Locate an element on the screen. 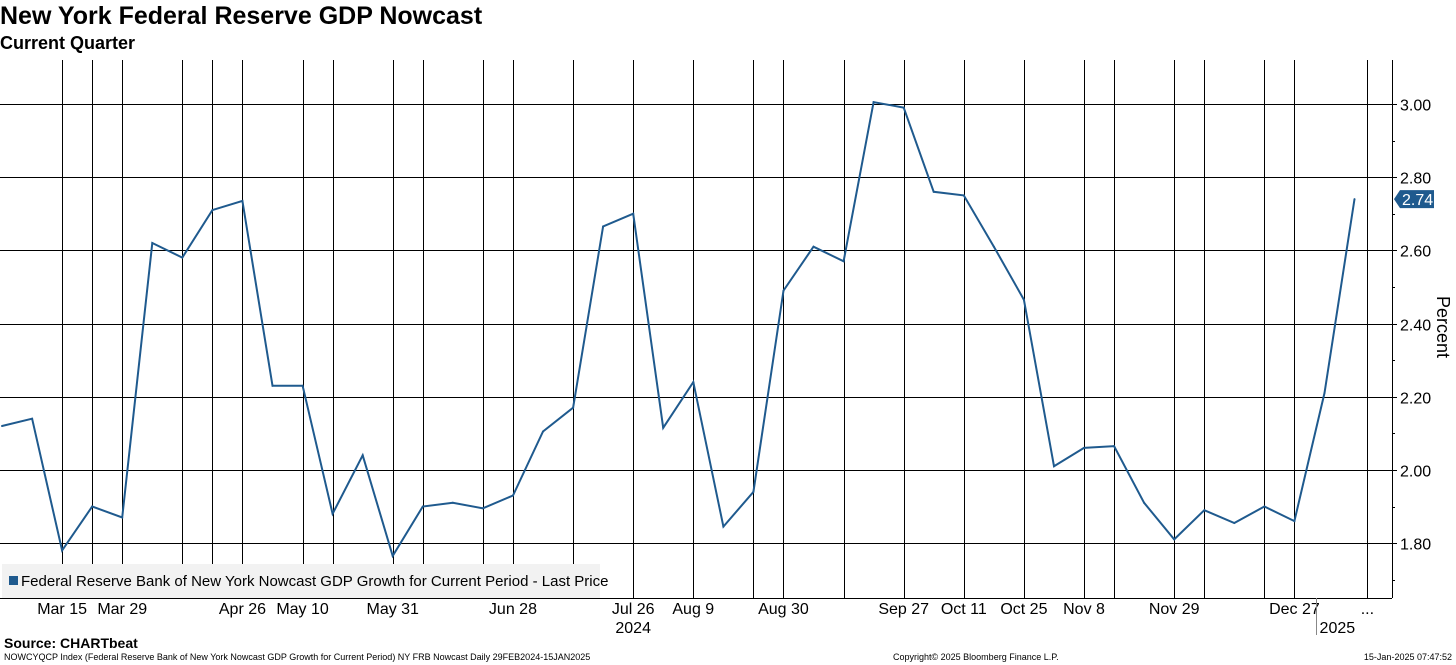  y-tick-label: 2.00 is located at coordinates (1415, 472).